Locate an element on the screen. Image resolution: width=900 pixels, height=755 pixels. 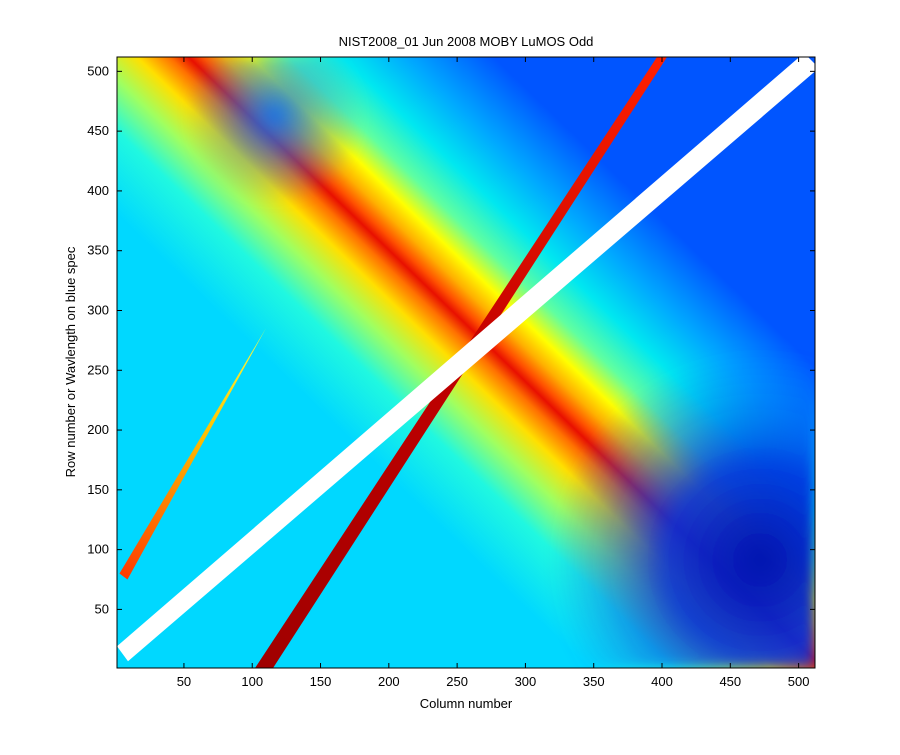
x-tick-label: 500 is located at coordinates (799, 681).